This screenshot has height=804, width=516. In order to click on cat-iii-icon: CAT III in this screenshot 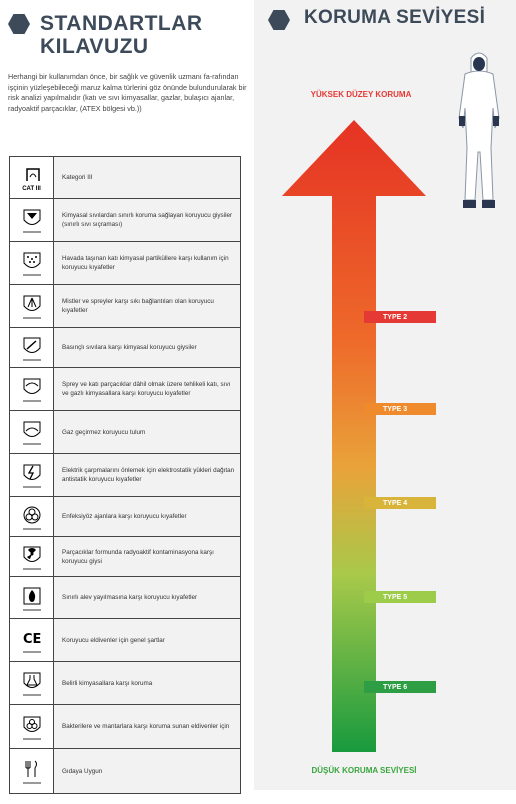, I will do `click(31, 177)`.